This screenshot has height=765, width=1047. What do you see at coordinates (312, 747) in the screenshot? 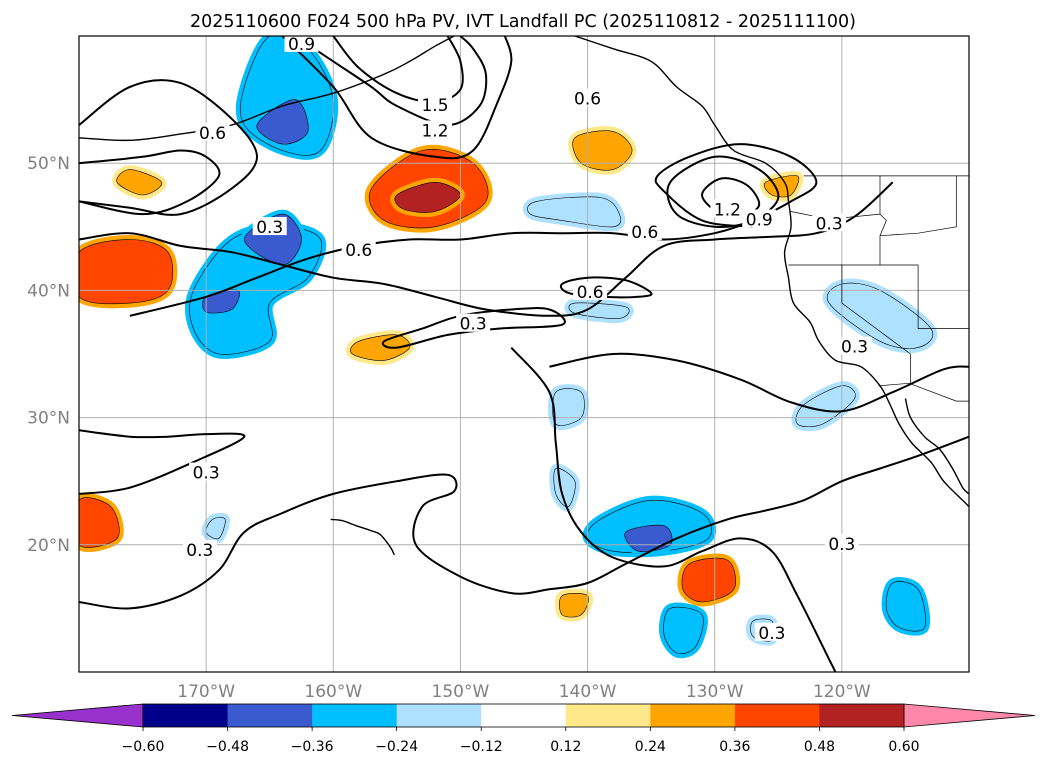
I see `colorbar-tick-label: −0.36` at bounding box center [312, 747].